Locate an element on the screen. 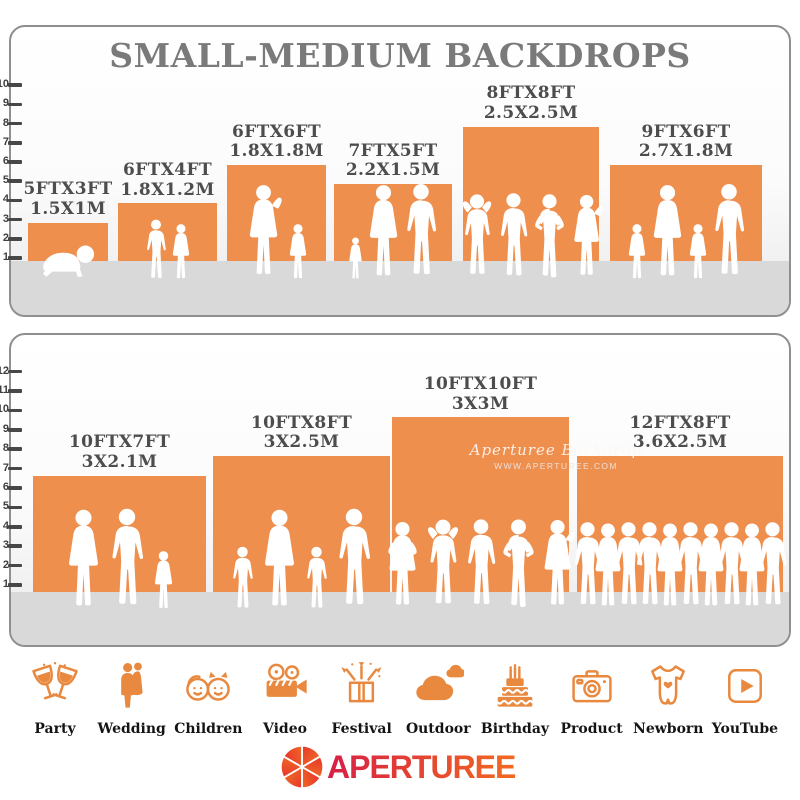 This screenshot has width=800, height=800. ruler-tick-label: 10 is located at coordinates (4, 409).